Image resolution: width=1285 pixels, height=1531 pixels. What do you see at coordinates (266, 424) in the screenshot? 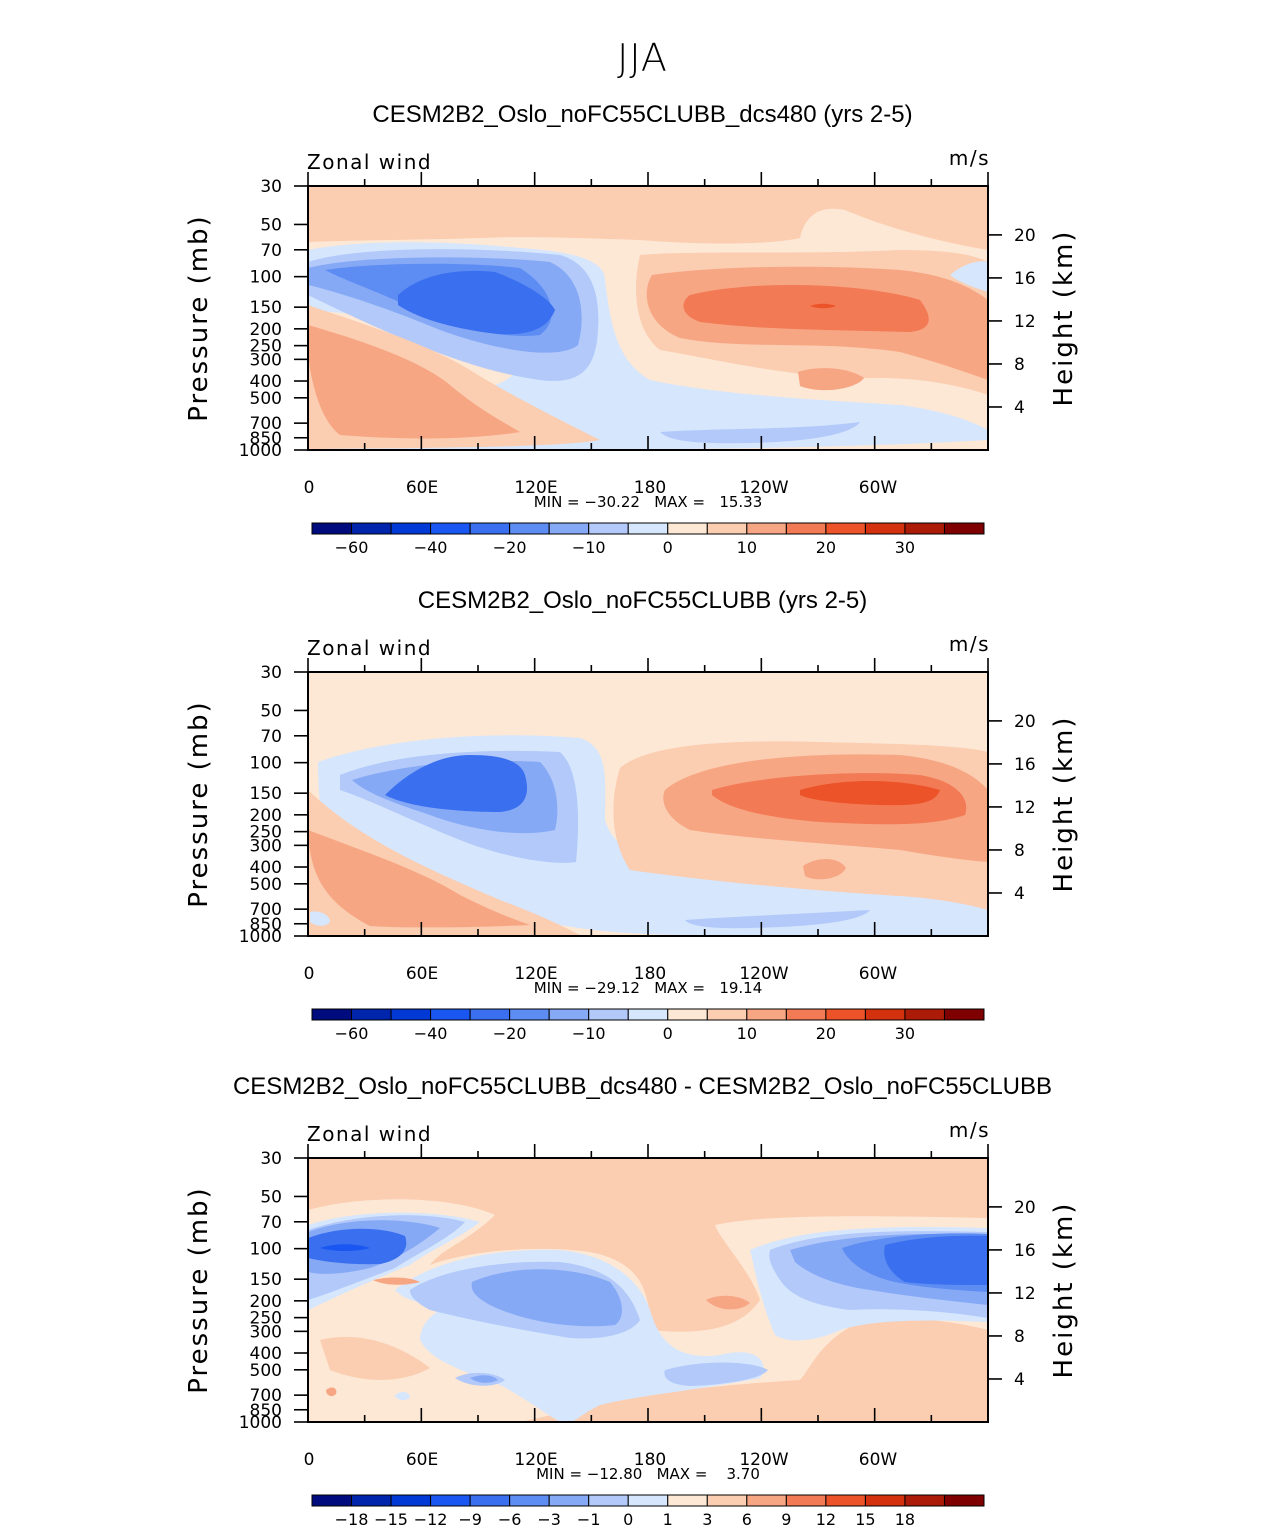
I see `panel-1-ytick-label-10: 700` at bounding box center [266, 424].